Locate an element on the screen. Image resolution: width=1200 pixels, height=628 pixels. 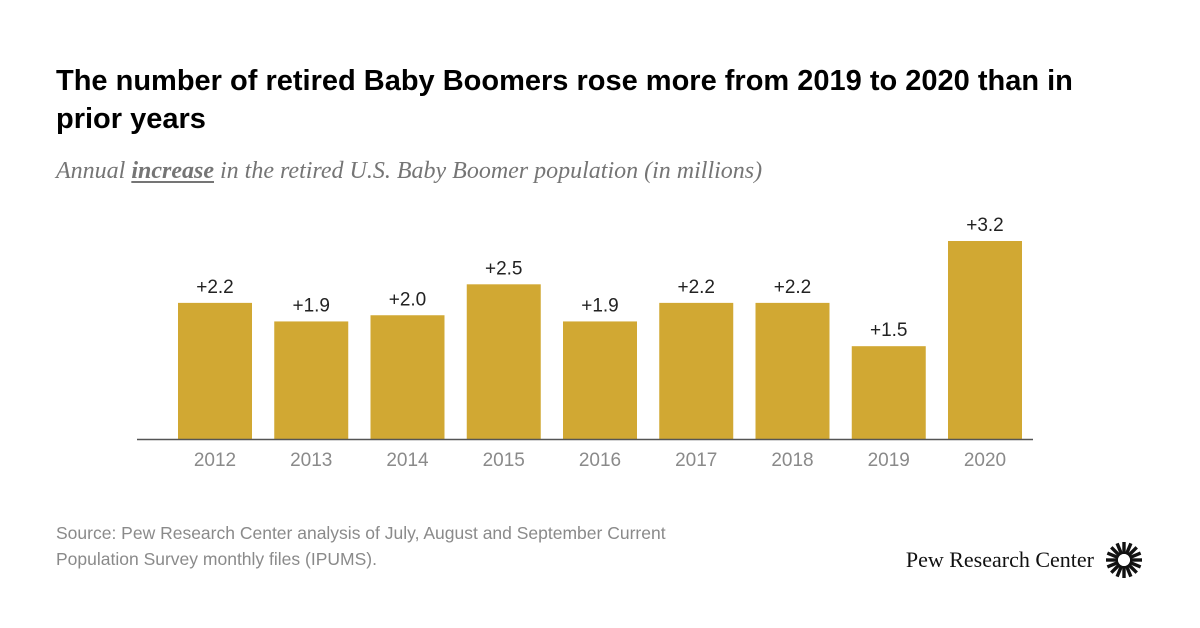
x-tick-label-2012: 2012 is located at coordinates (215, 460).